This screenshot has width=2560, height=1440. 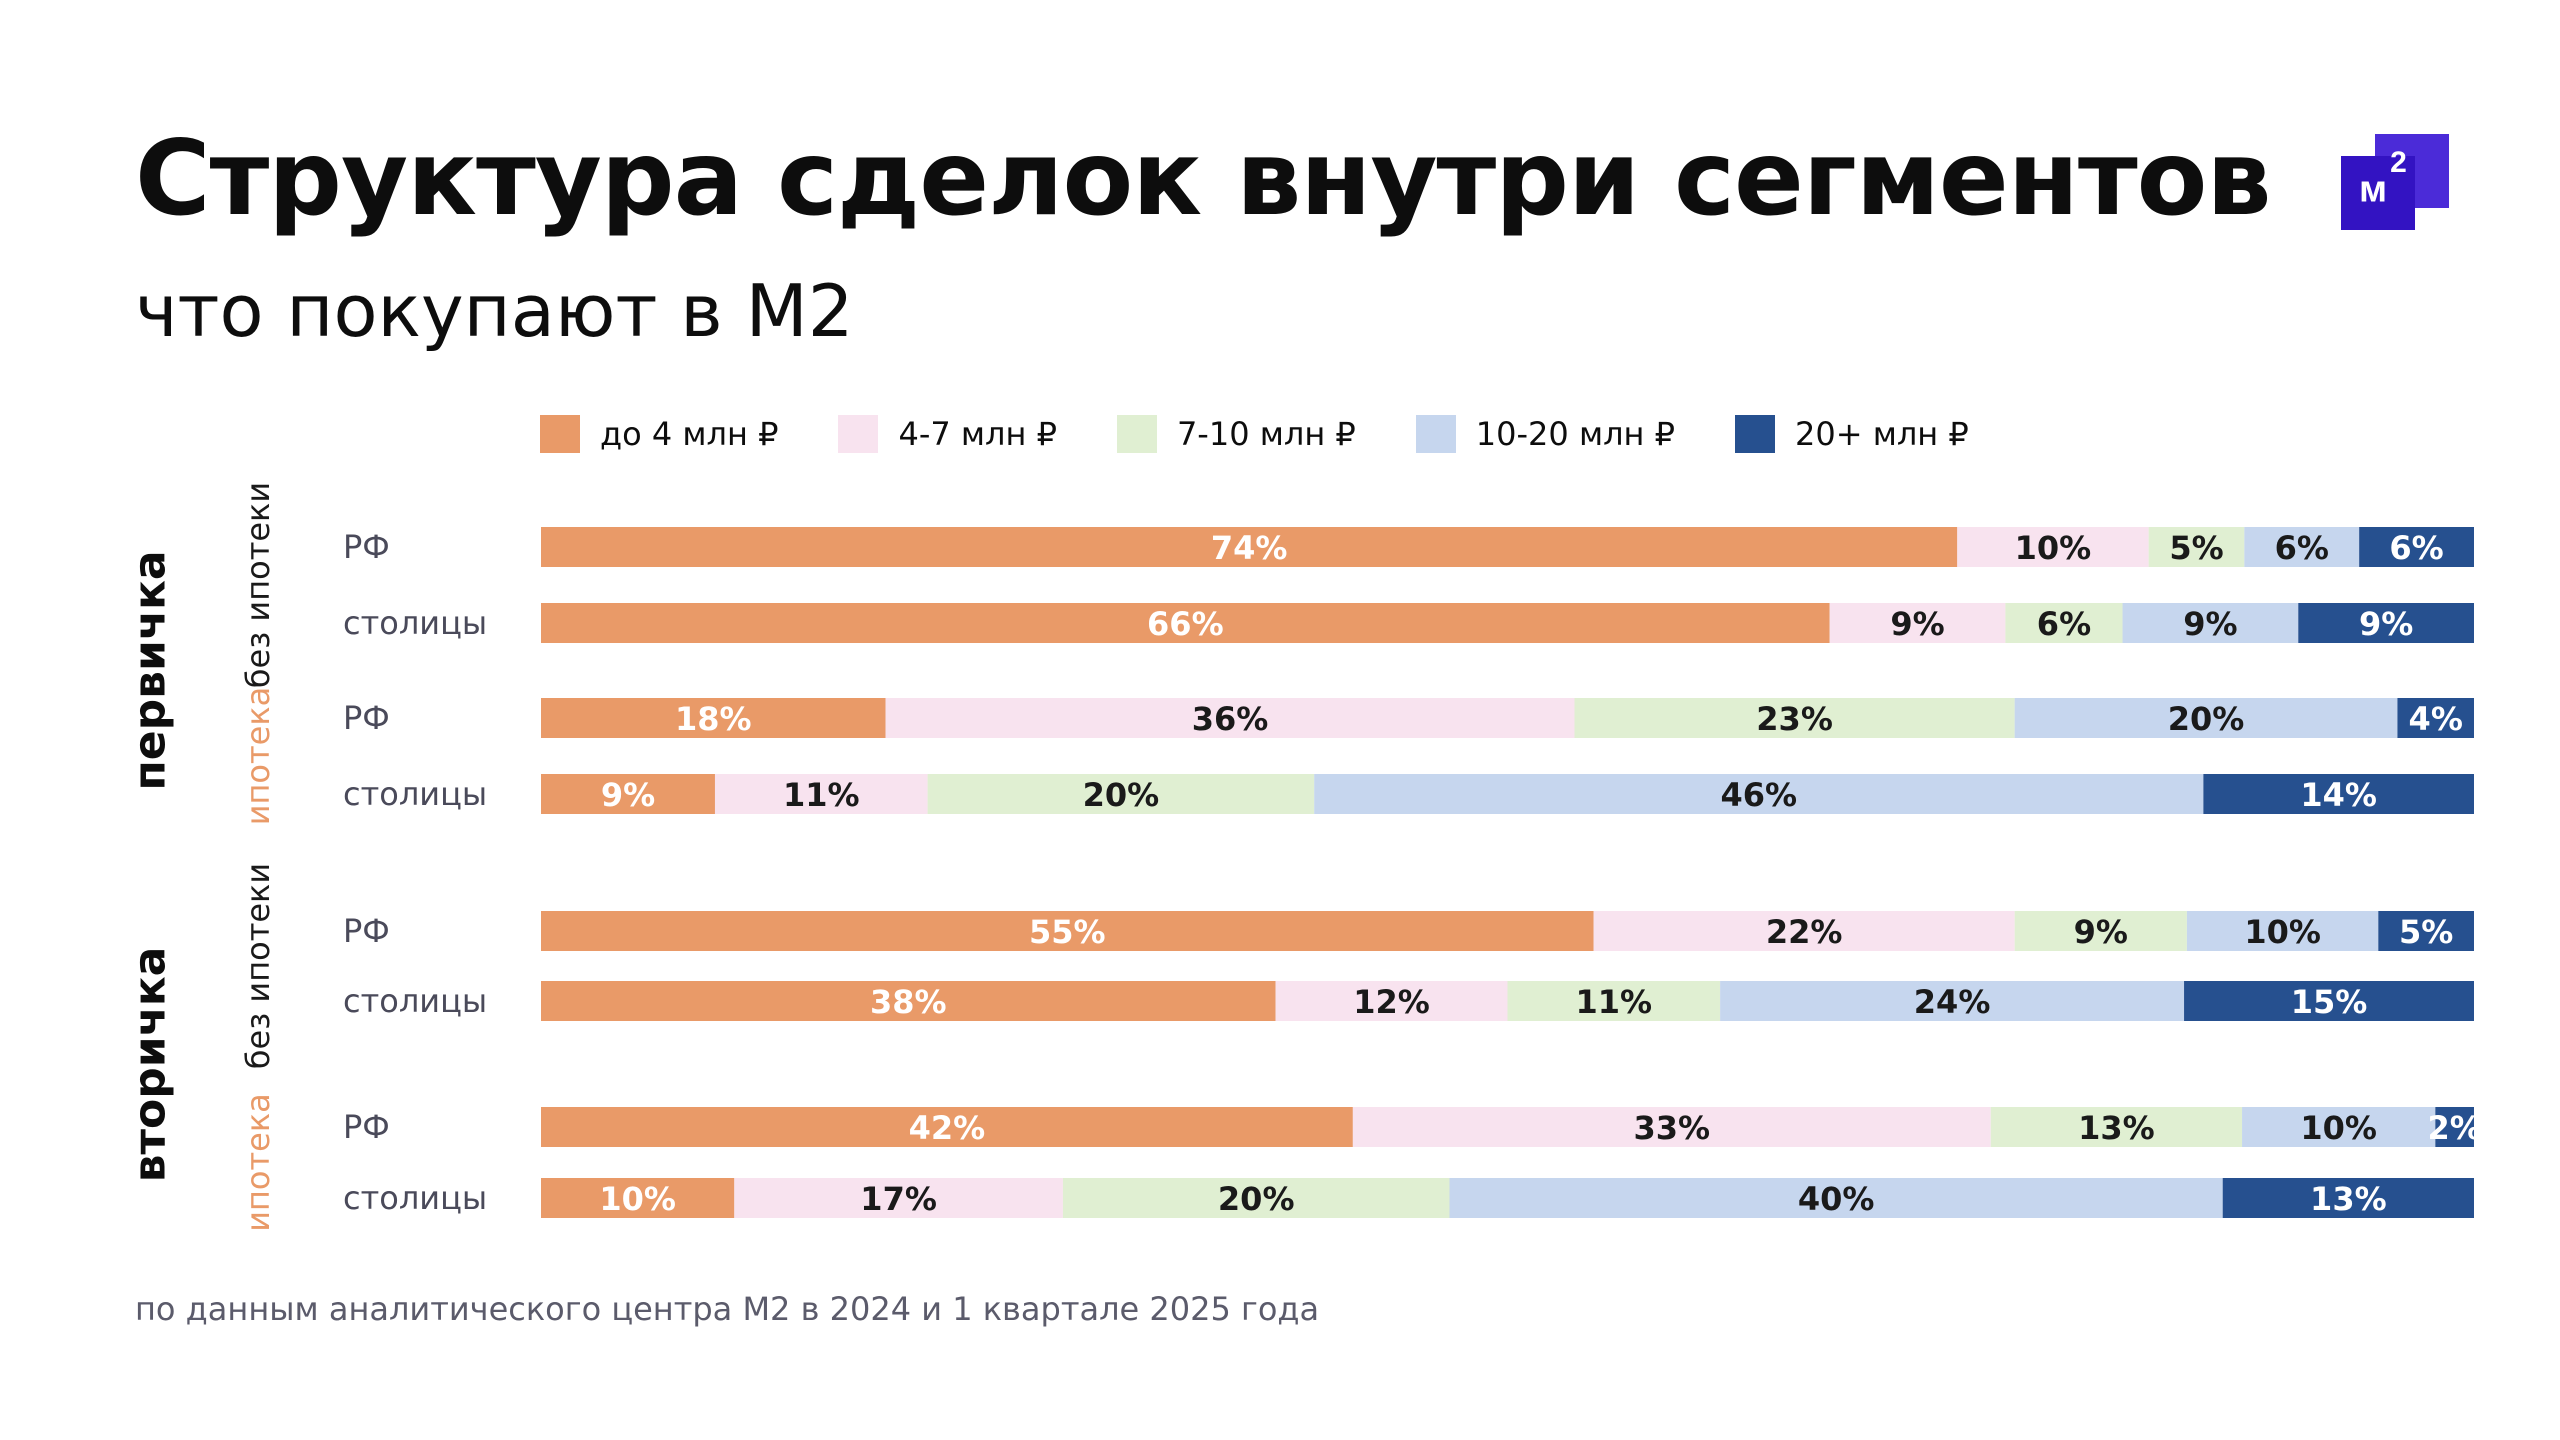 I want to click on data-label: 55%, so click(x=1067, y=932).